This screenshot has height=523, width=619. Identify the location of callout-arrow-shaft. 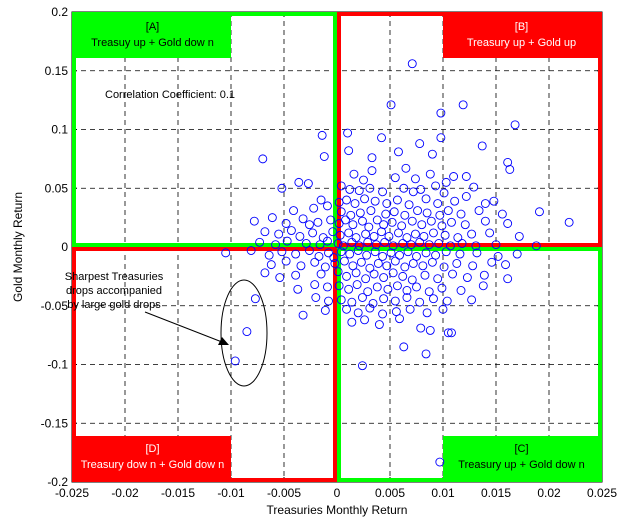
(183, 327).